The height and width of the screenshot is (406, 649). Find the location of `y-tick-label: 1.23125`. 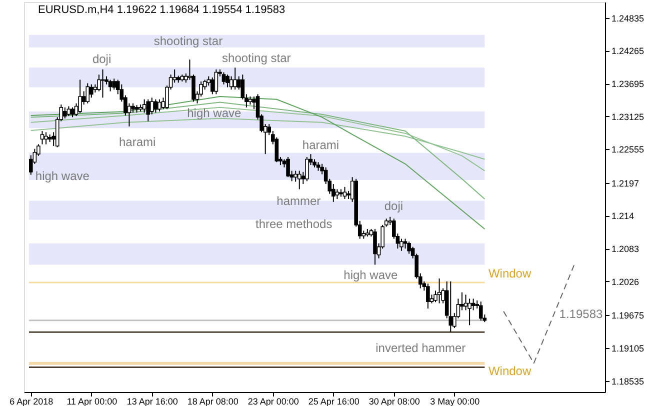

y-tick-label: 1.23125 is located at coordinates (628, 117).